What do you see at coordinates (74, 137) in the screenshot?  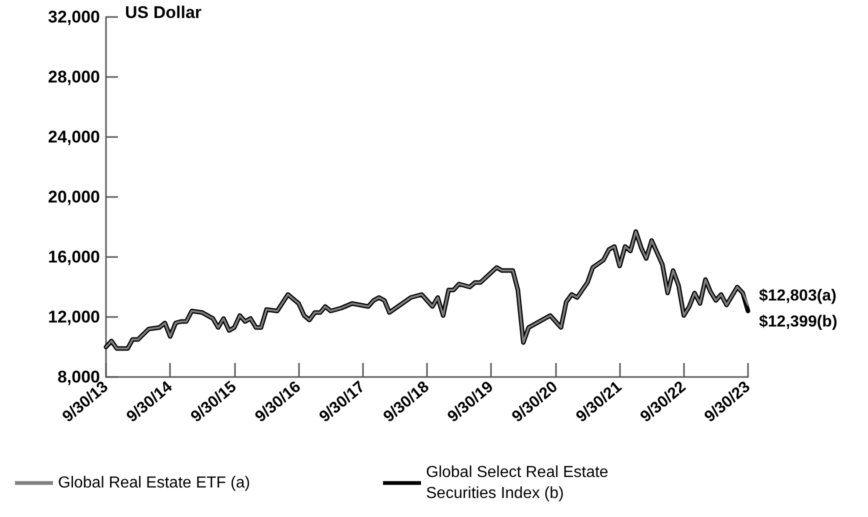 I see `y-tick-label: 24,000` at bounding box center [74, 137].